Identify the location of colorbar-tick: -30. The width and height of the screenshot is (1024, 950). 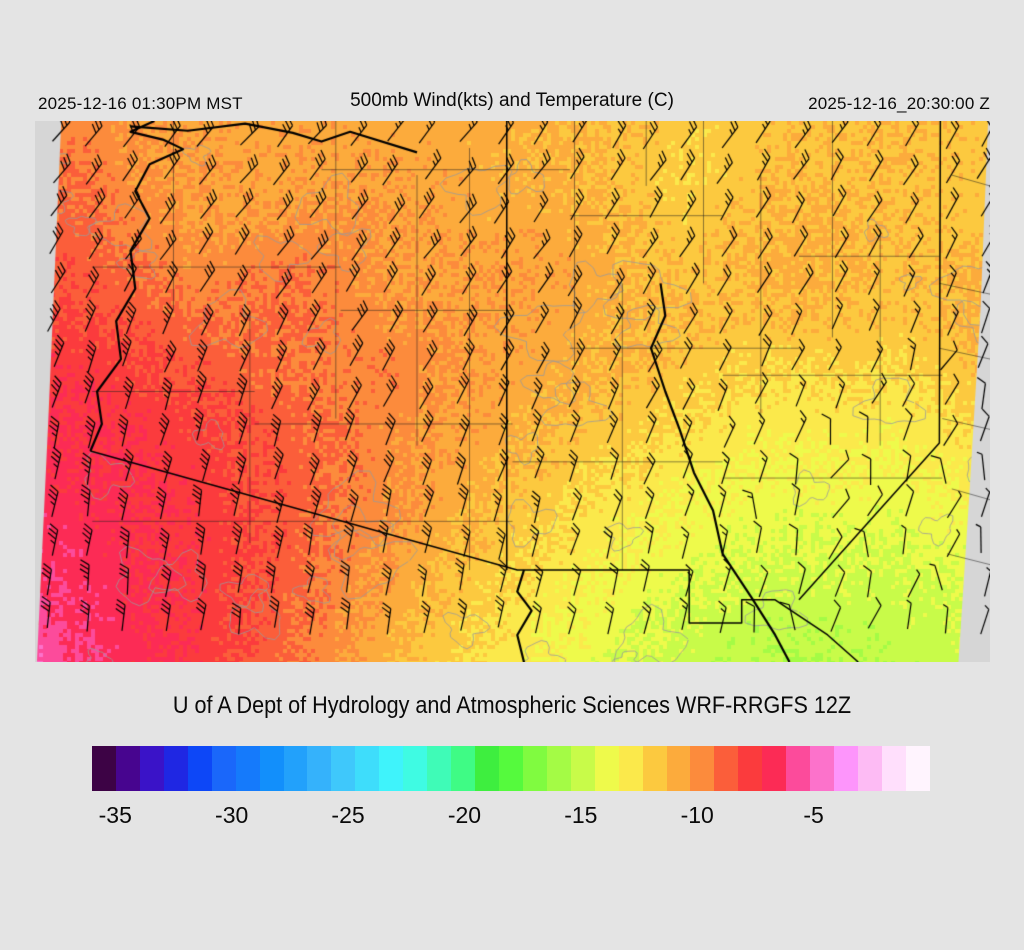
(232, 815).